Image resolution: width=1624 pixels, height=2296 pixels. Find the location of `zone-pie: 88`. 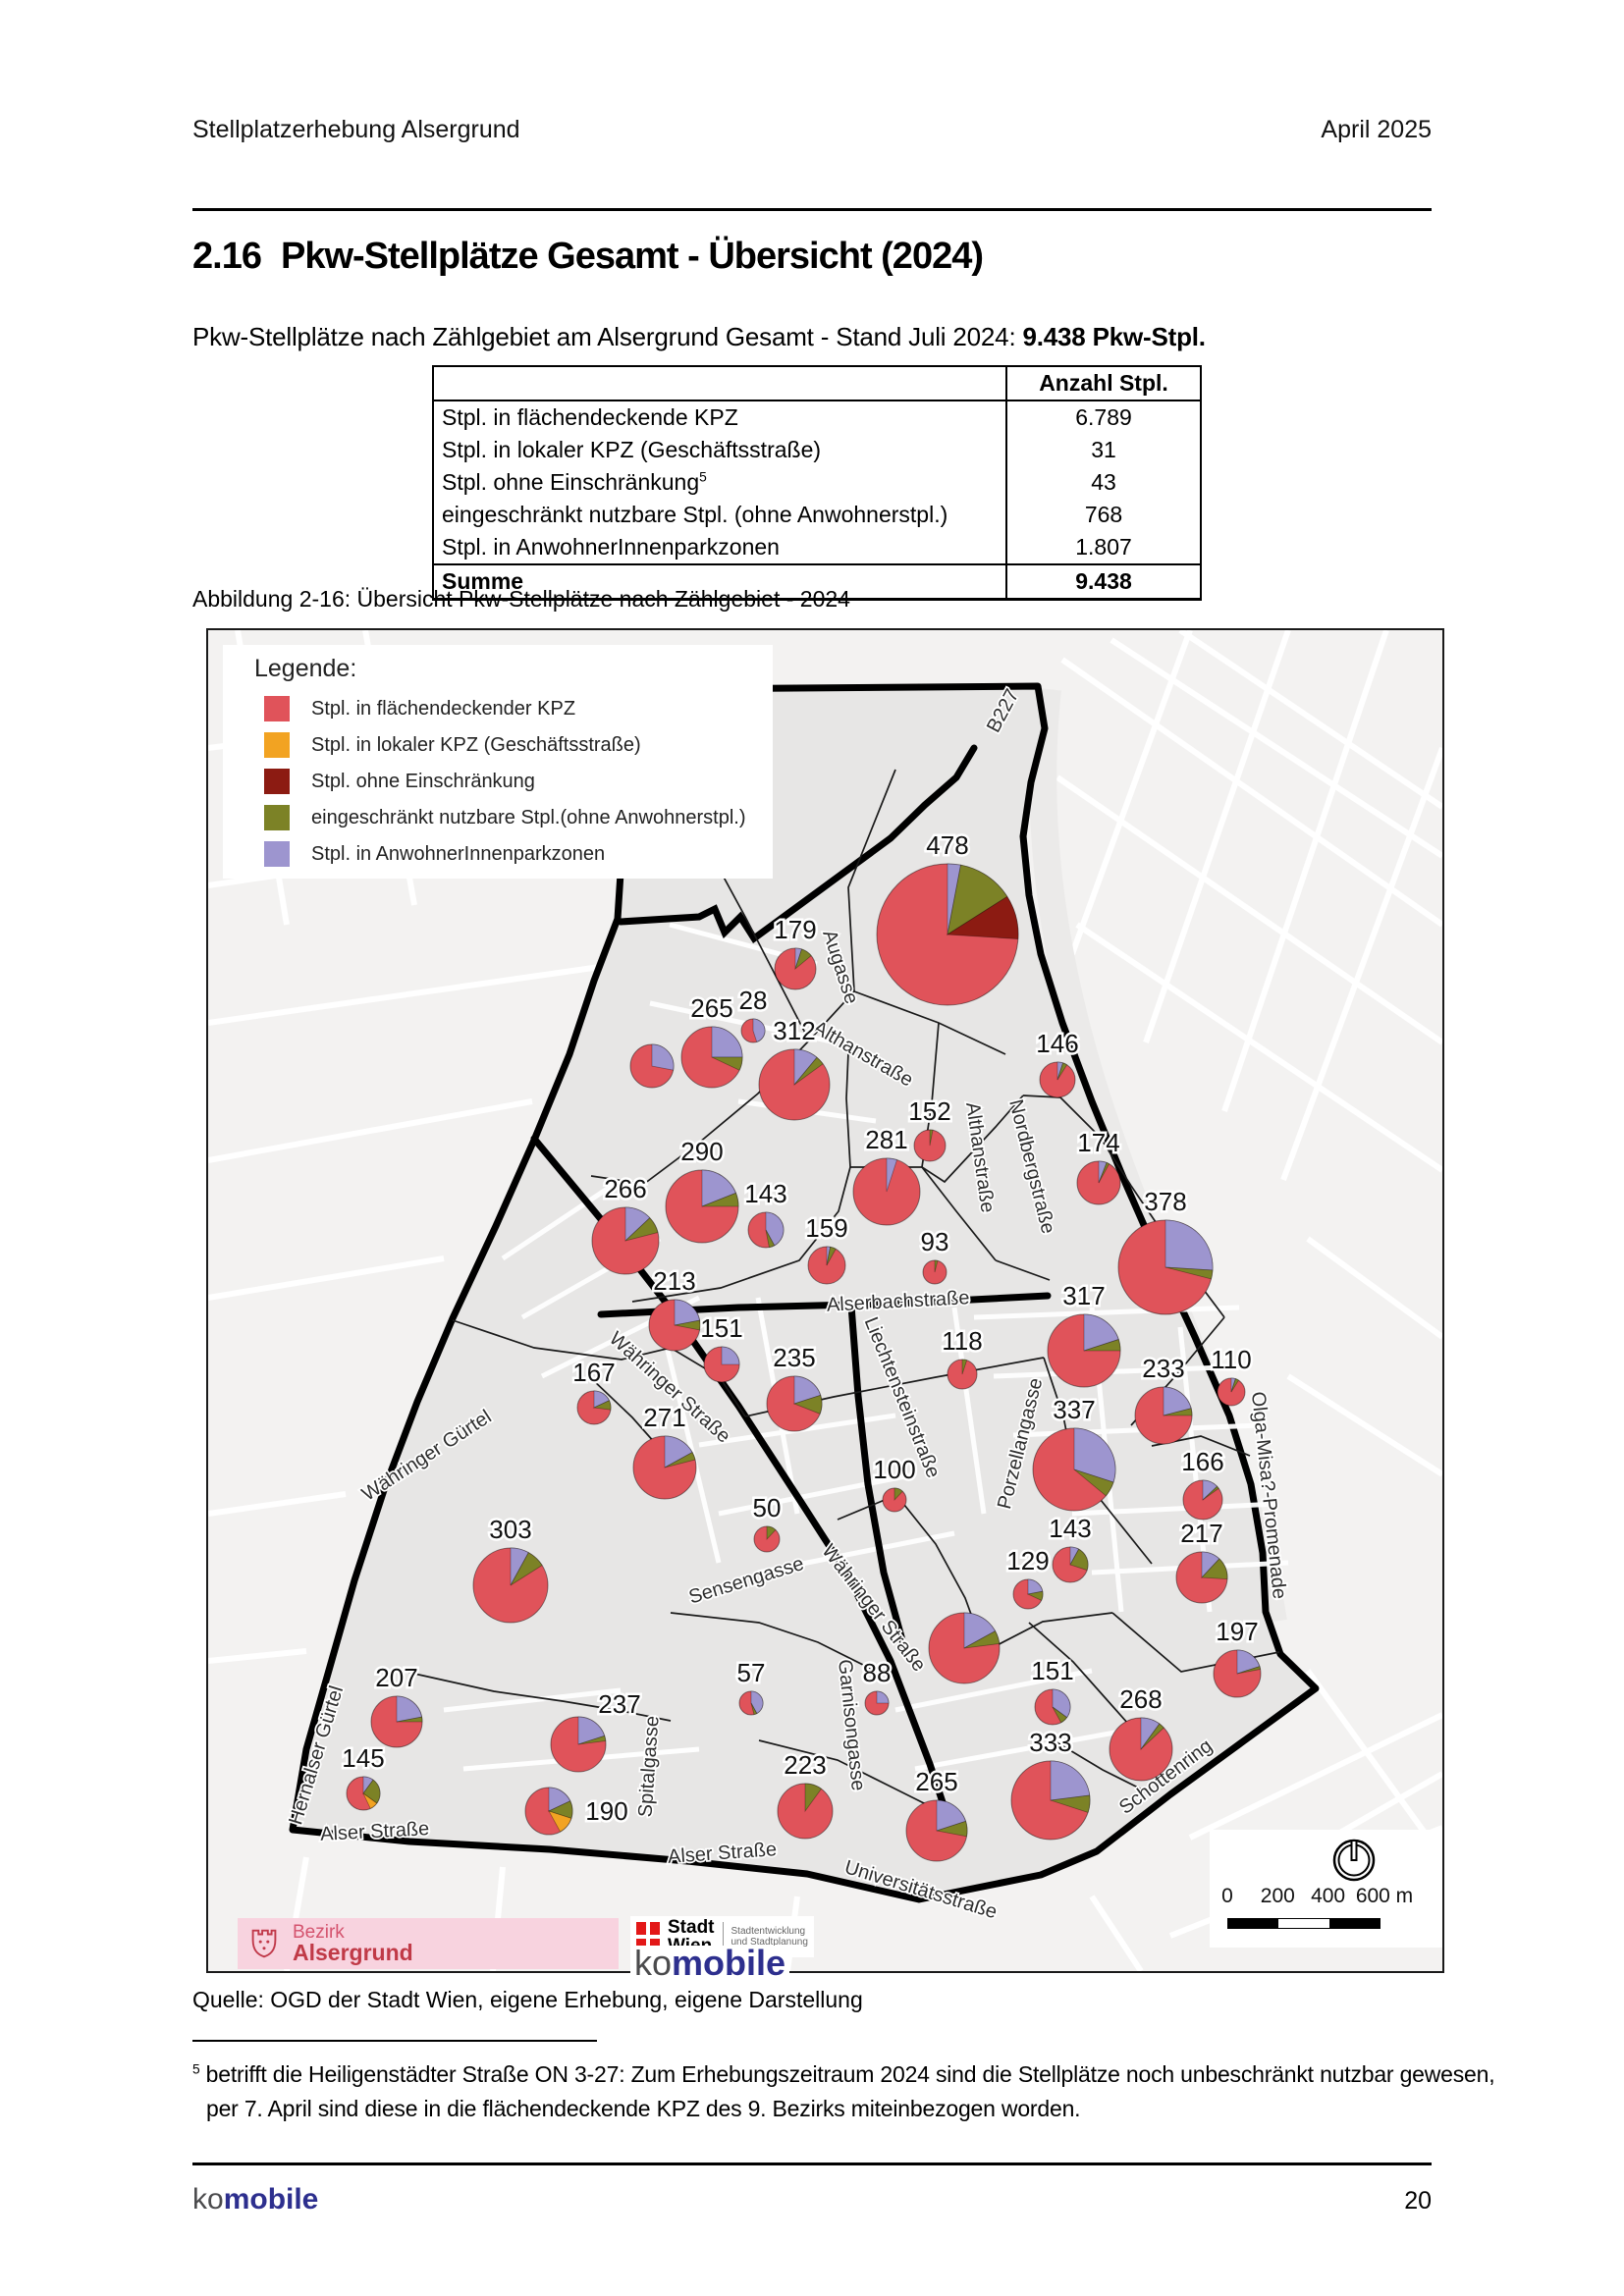

zone-pie: 88 is located at coordinates (876, 1686).